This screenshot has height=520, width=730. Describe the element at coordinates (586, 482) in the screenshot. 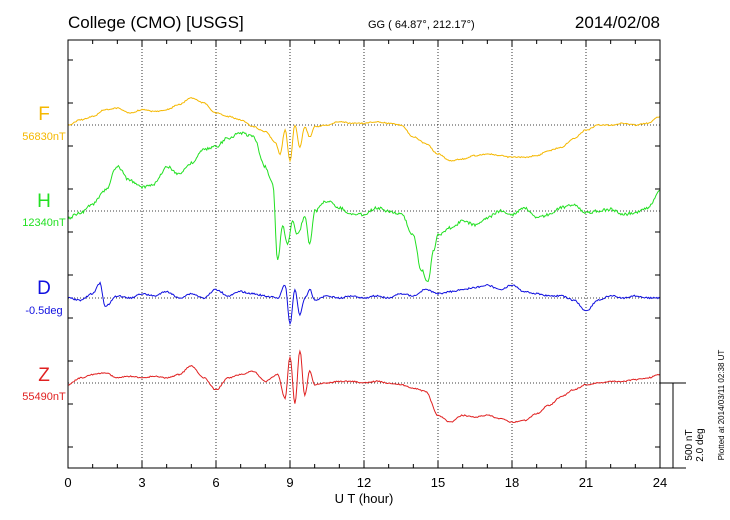

I see `x-tick-label: 21` at that location.